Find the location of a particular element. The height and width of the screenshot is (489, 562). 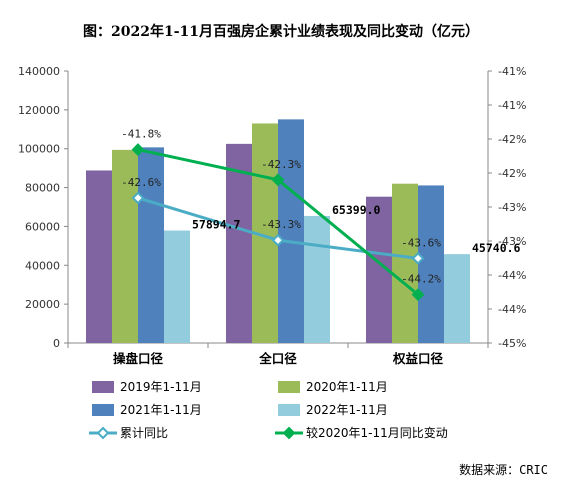

left-tick-label: 60000 is located at coordinates (42, 226).